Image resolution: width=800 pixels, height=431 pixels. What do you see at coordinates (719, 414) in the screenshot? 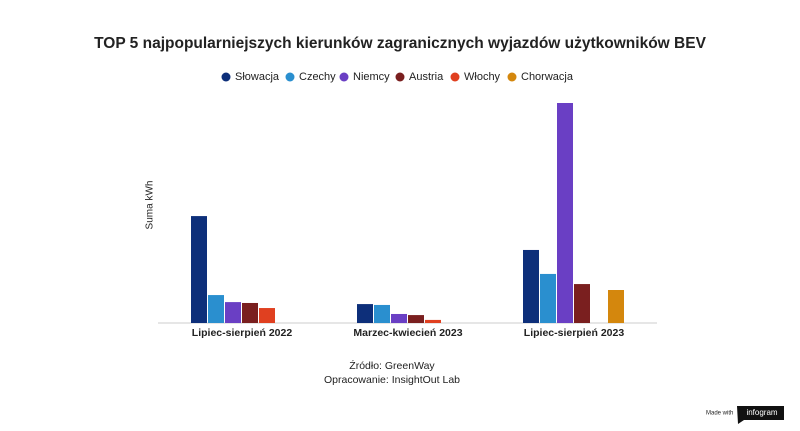
I see `made-with: Made with` at bounding box center [719, 414].